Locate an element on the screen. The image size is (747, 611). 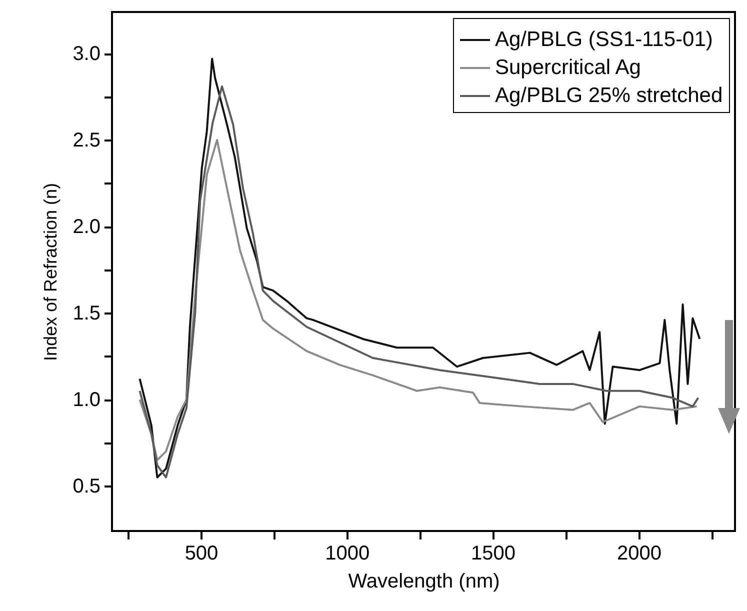
x-tick-label: 1500 is located at coordinates (493, 553).